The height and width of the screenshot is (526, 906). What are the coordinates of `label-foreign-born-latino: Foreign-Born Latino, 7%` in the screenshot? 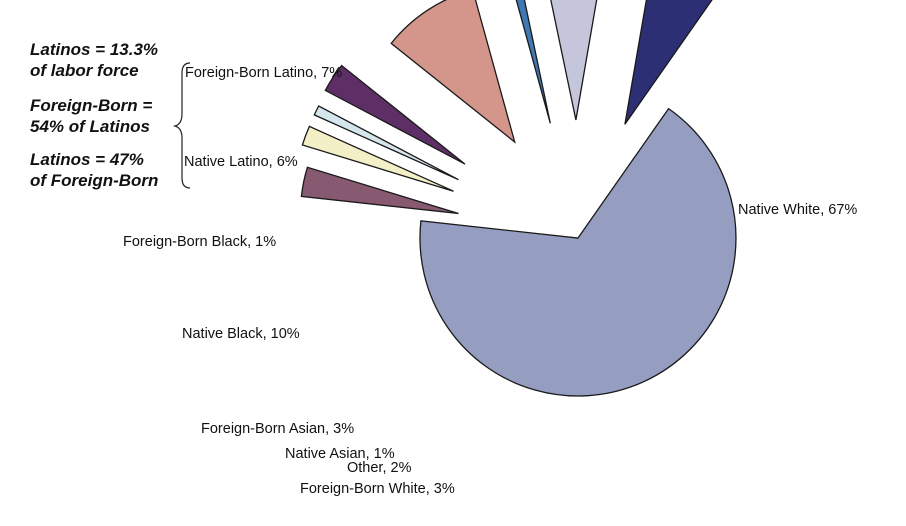 It's located at (263, 73).